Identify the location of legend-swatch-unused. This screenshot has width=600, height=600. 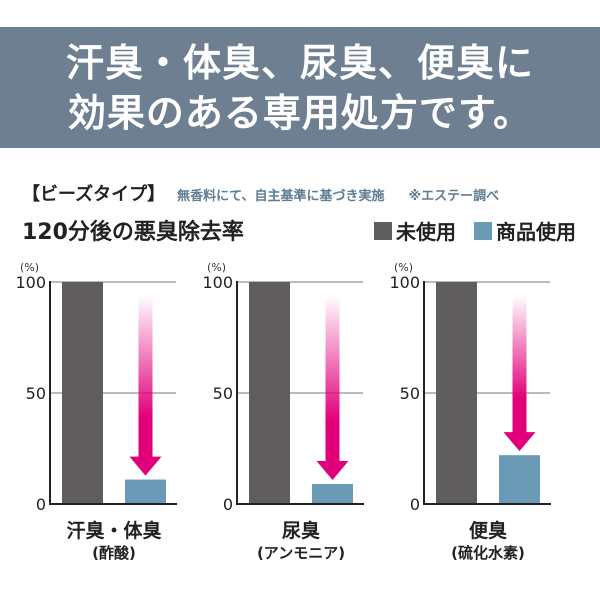
(383, 230).